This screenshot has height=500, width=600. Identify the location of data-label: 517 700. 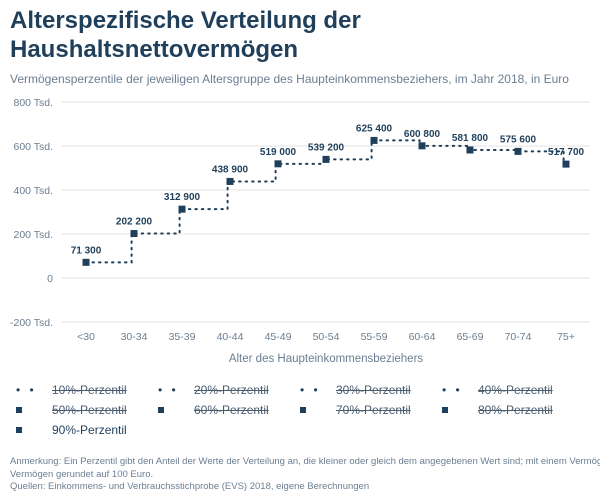
(566, 152).